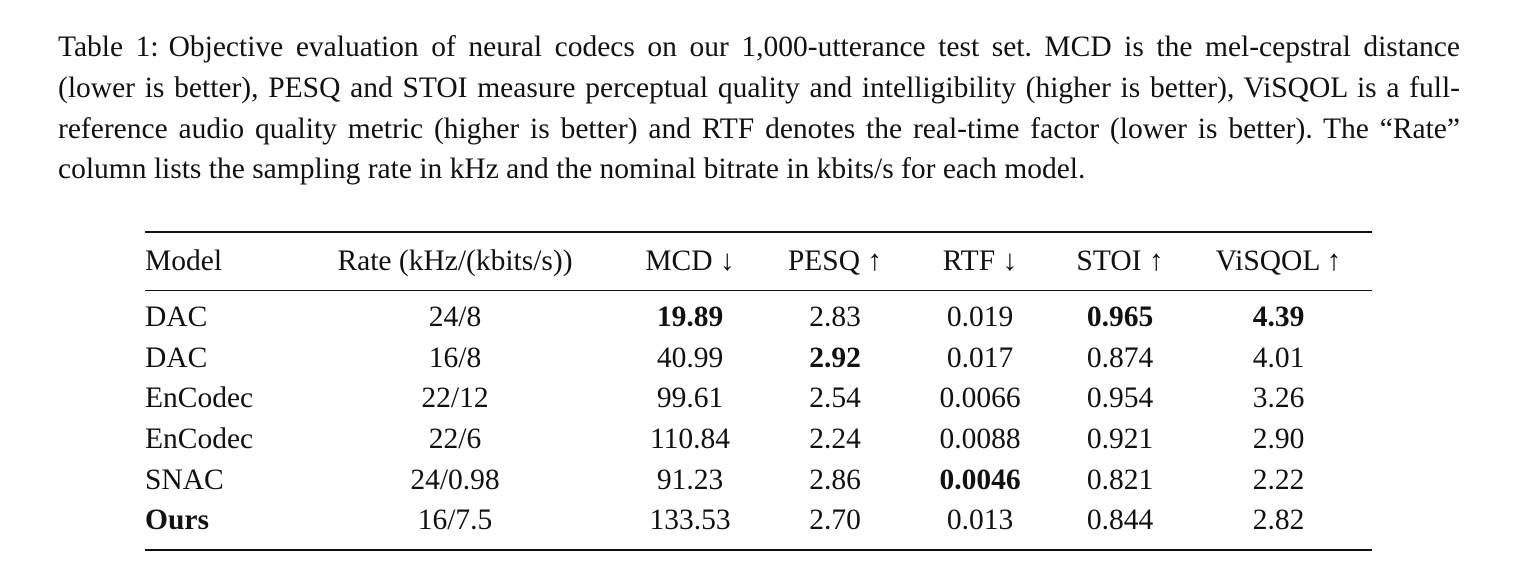 The image size is (1517, 580). What do you see at coordinates (980, 261) in the screenshot?
I see `column-header: RTF ↓` at bounding box center [980, 261].